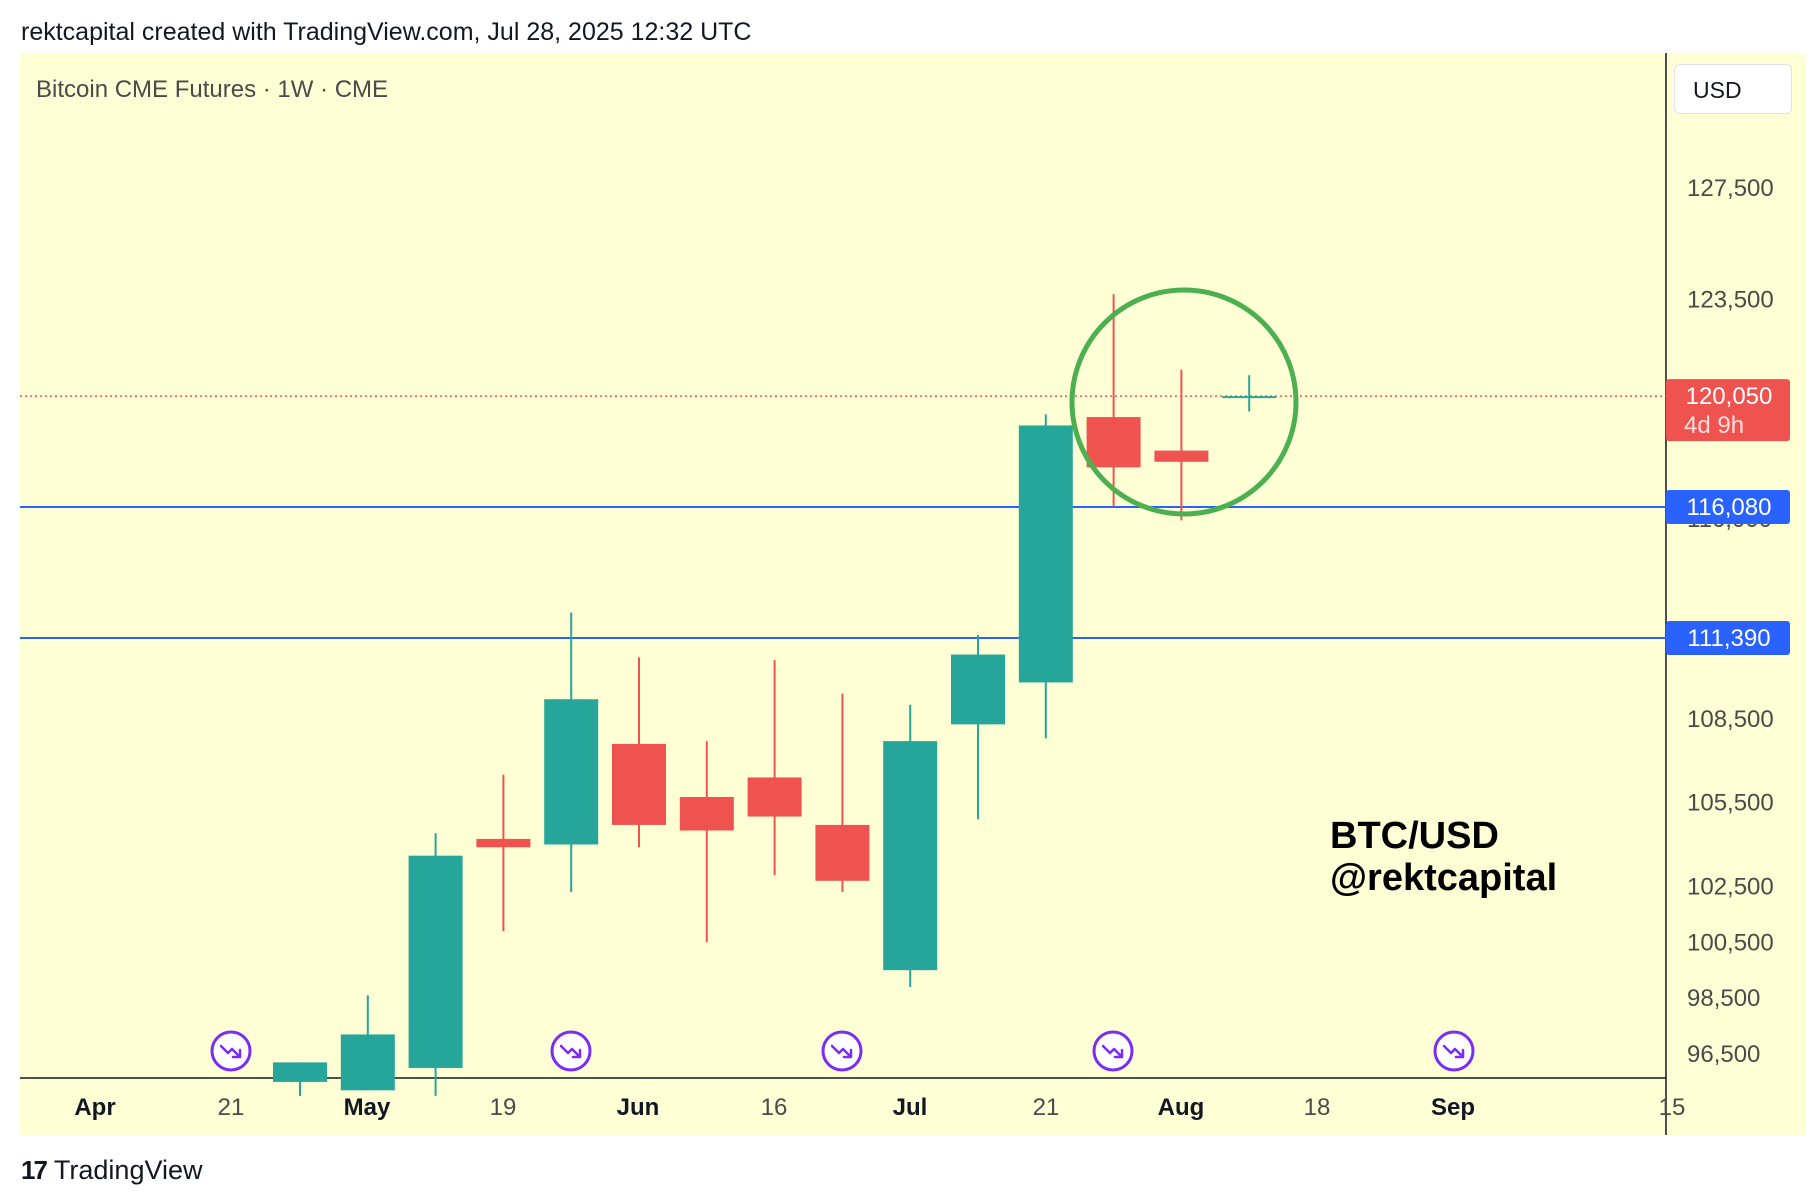 The image size is (1820, 1204). Describe the element at coordinates (1729, 396) in the screenshot. I see `last-price-label: 120,050` at that location.